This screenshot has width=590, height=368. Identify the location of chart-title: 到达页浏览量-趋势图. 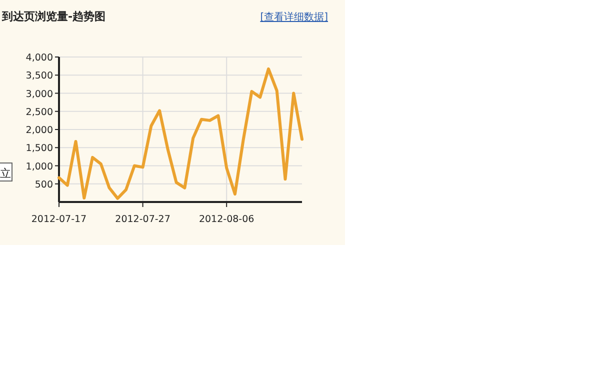
(53, 16).